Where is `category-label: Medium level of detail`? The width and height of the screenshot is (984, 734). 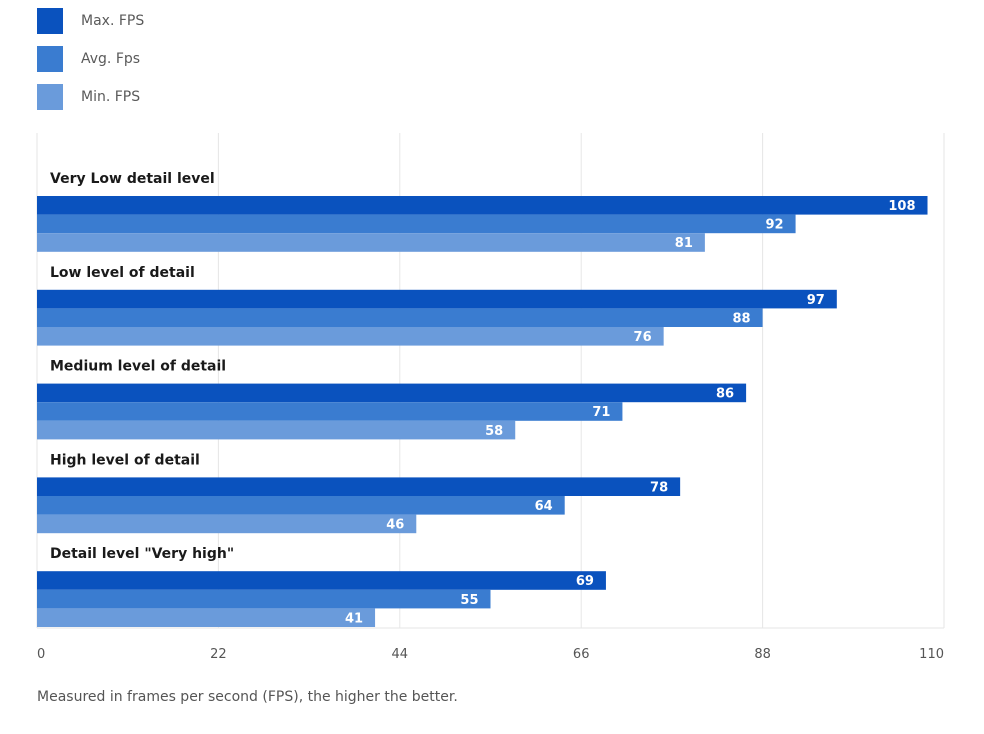 category-label: Medium level of detail is located at coordinates (138, 367).